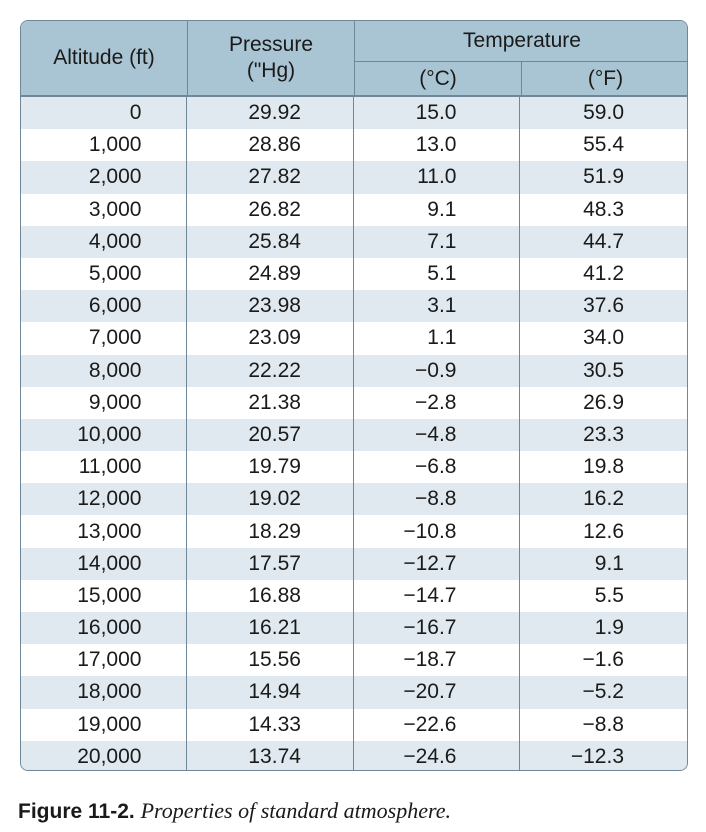  What do you see at coordinates (437, 209) in the screenshot?
I see `celsius-cell: 9.1` at bounding box center [437, 209].